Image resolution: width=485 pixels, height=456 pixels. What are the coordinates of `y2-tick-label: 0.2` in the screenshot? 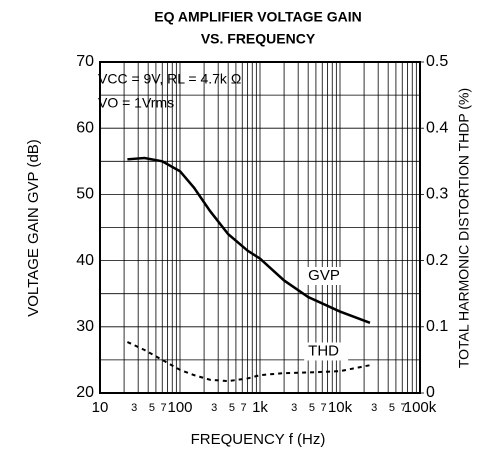 It's located at (437, 260).